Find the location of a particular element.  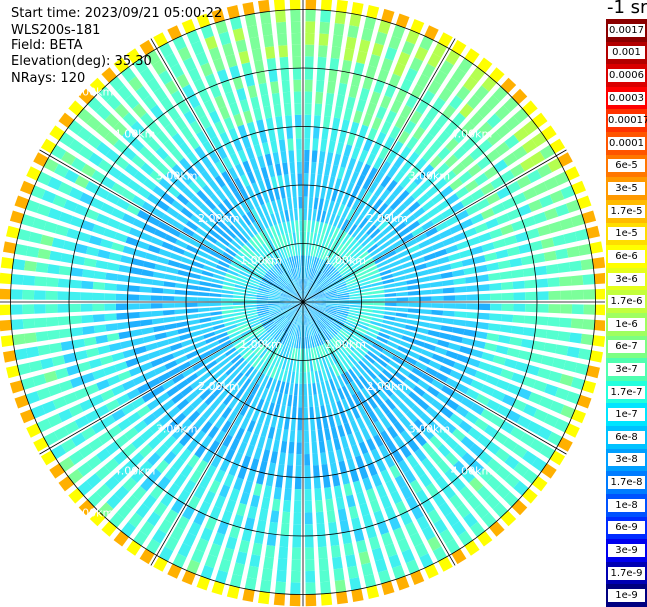

radial-line is located at coordinates (379, 170).